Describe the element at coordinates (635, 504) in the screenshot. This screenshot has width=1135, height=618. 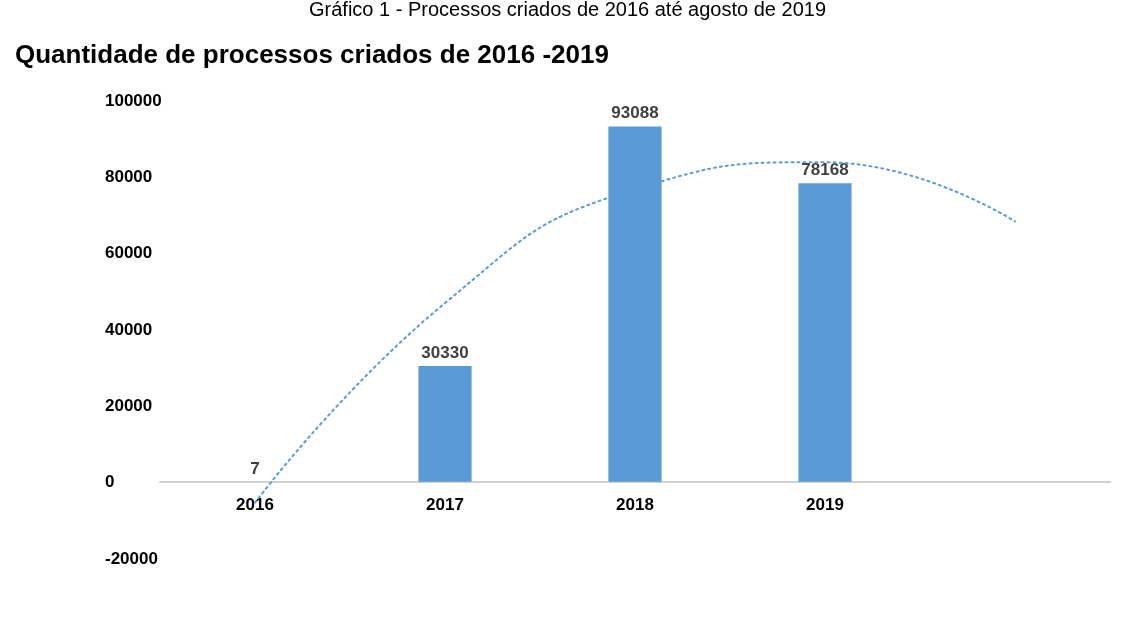
I see `x-tick-label: 2018` at that location.